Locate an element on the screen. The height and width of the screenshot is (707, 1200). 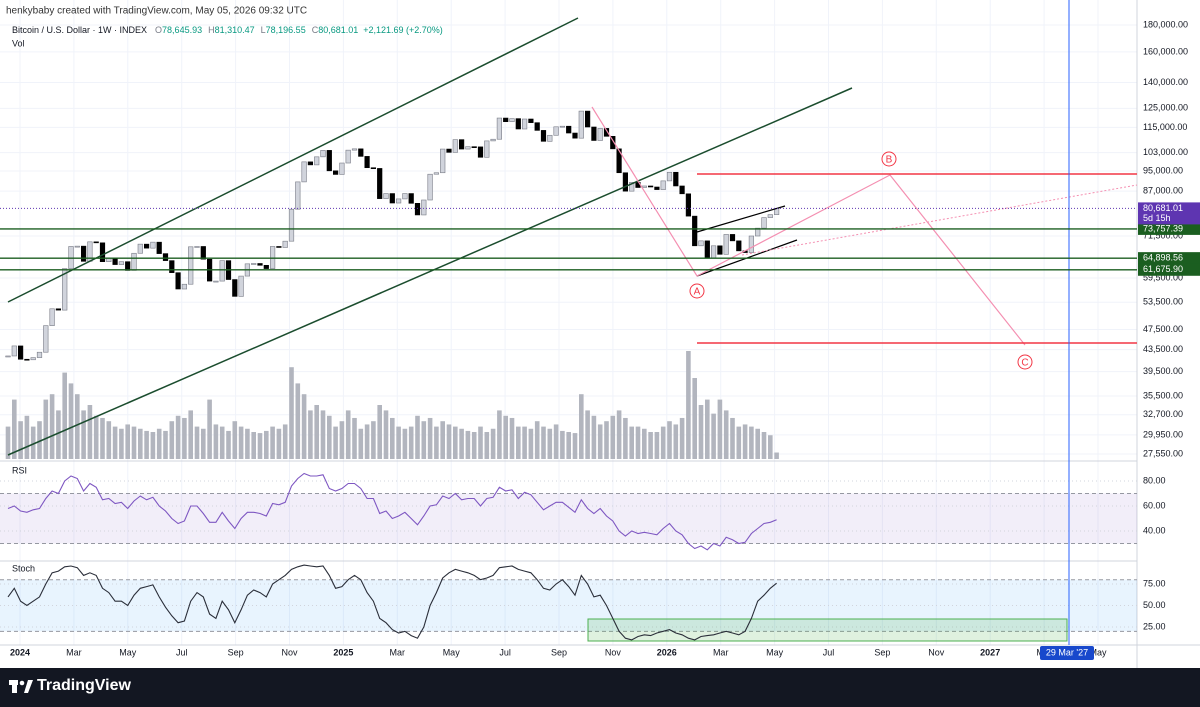
logo-part is located at coordinates (14, 689).